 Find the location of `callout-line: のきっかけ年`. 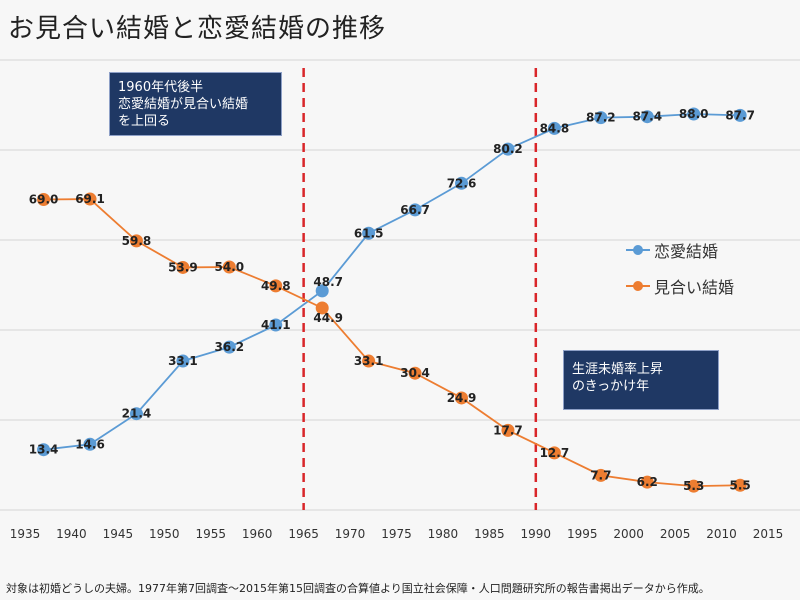

callout-line: のきっかけ年 is located at coordinates (611, 386).